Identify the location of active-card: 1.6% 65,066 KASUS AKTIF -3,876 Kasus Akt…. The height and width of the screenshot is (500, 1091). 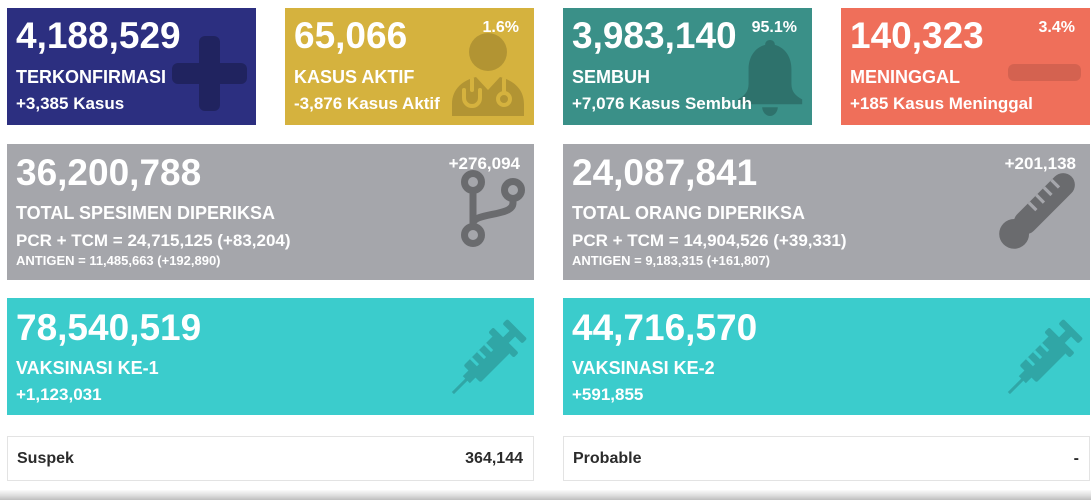
(409, 66).